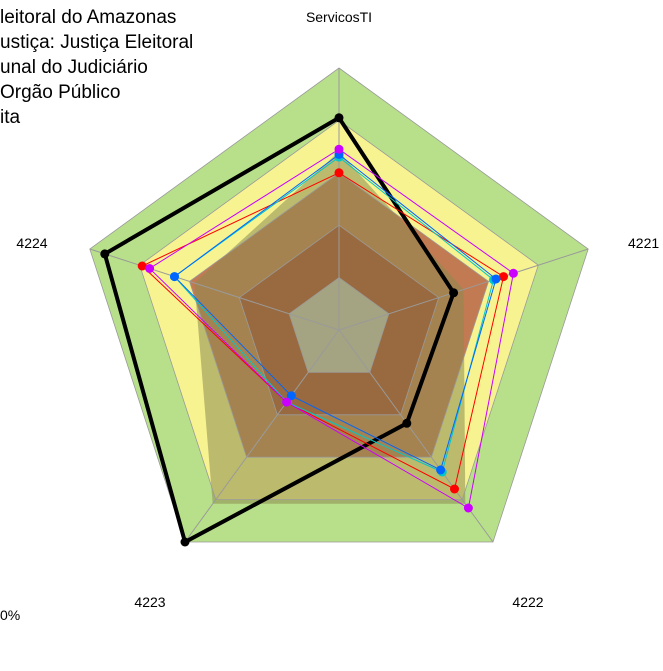 Image resolution: width=663 pixels, height=671 pixels. Describe the element at coordinates (339, 17) in the screenshot. I see `axis-label-0: ServicosTI` at that location.